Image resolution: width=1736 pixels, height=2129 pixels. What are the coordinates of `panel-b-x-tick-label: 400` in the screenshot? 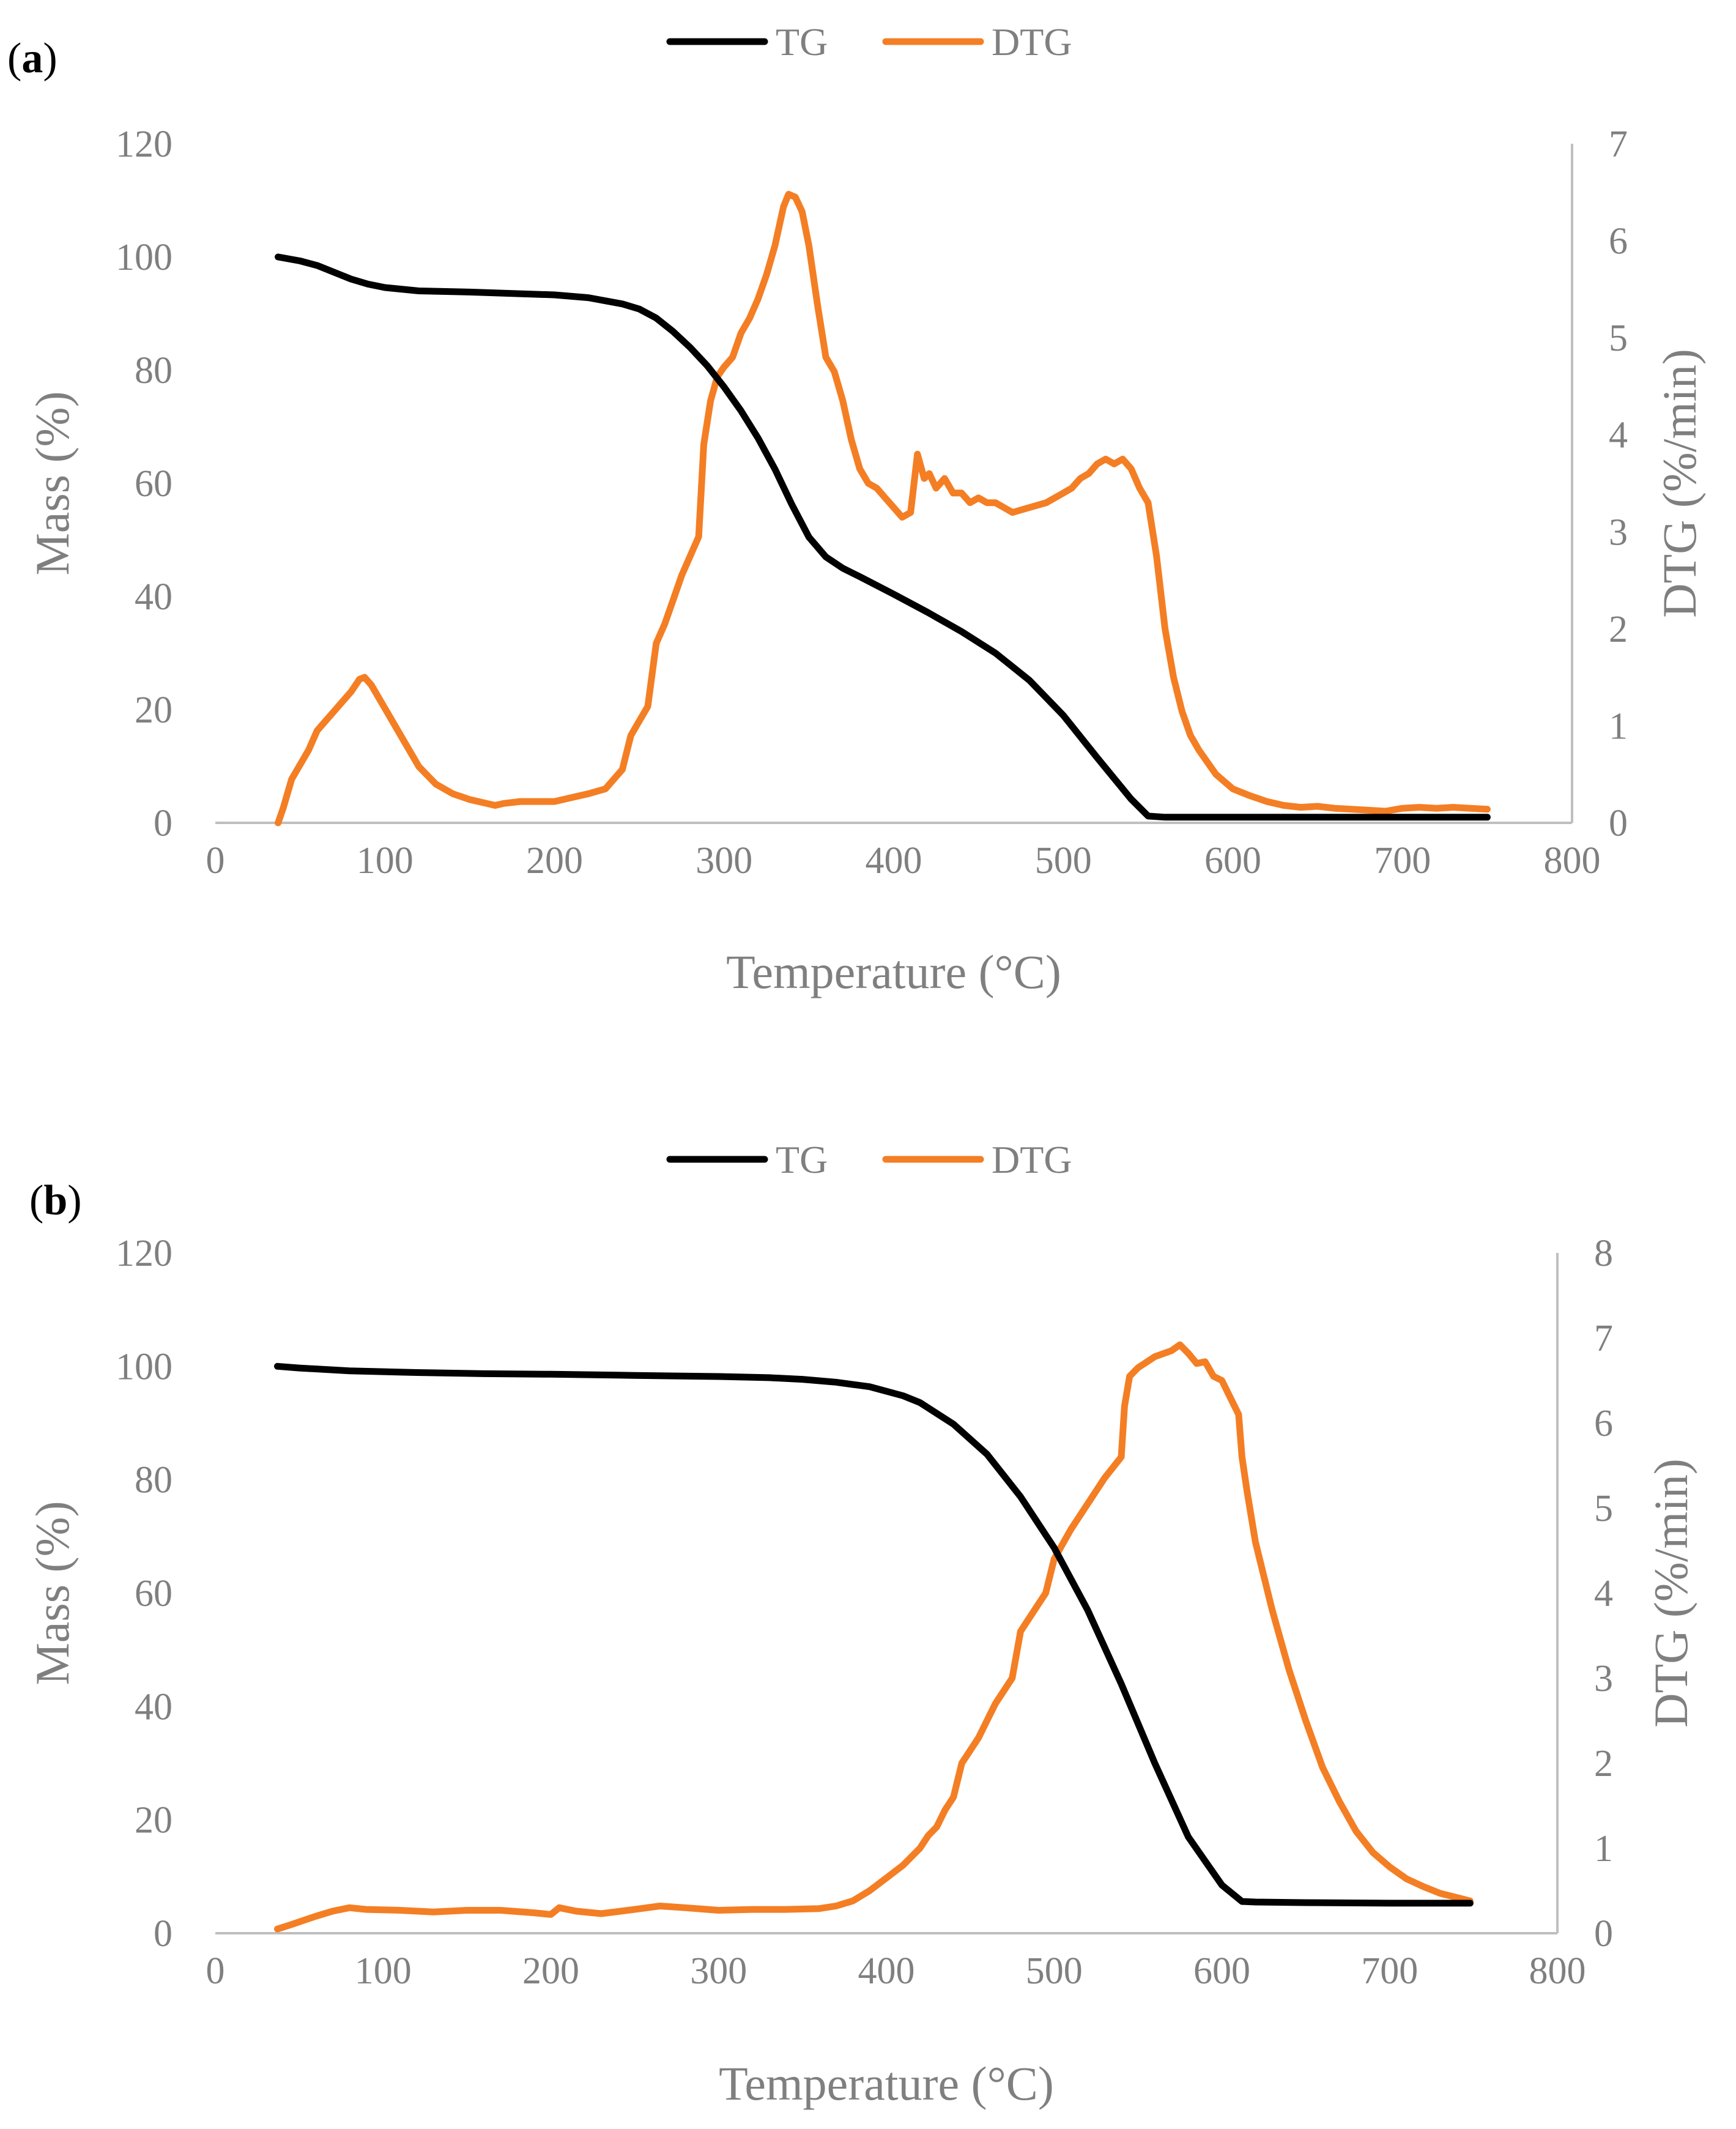 It's located at (886, 1971).